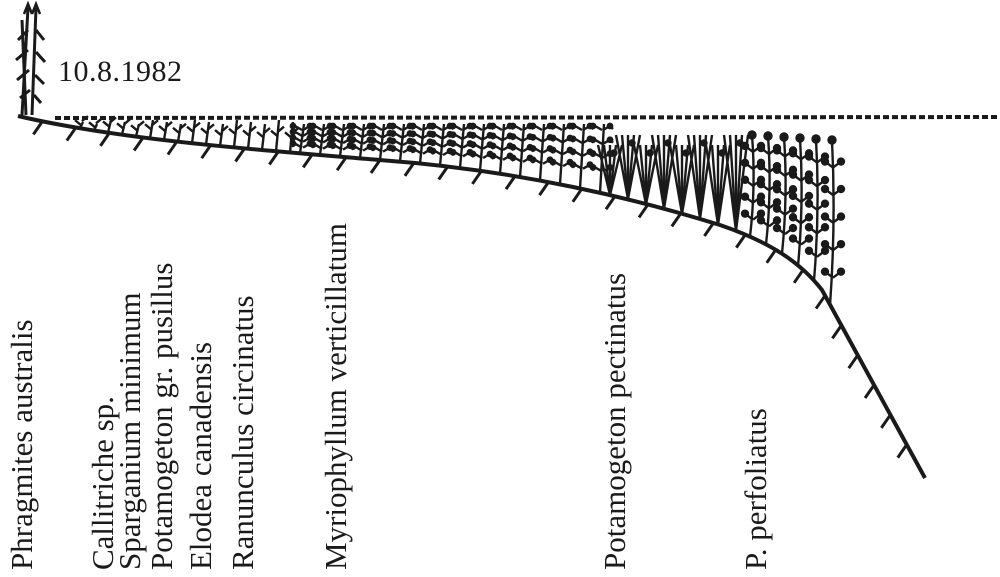 This screenshot has height=577, width=1000. Describe the element at coordinates (31, 58) in the screenshot. I see `phragmites-reed-icon` at that location.